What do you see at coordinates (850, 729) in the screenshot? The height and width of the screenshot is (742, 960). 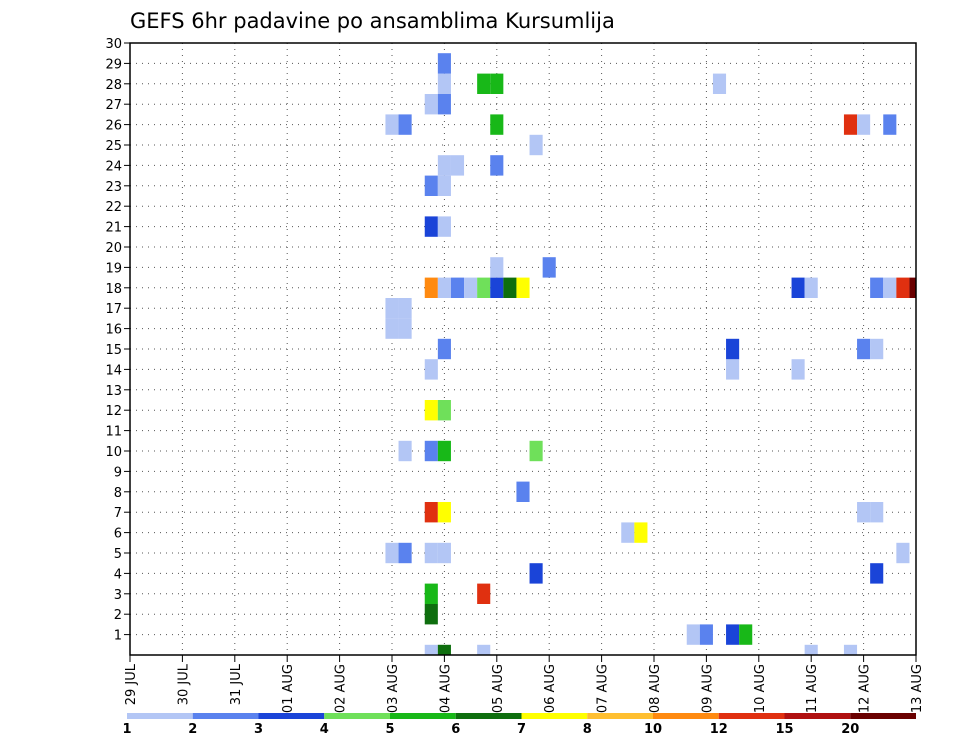 I see `colorbar-label: 20` at bounding box center [850, 729].